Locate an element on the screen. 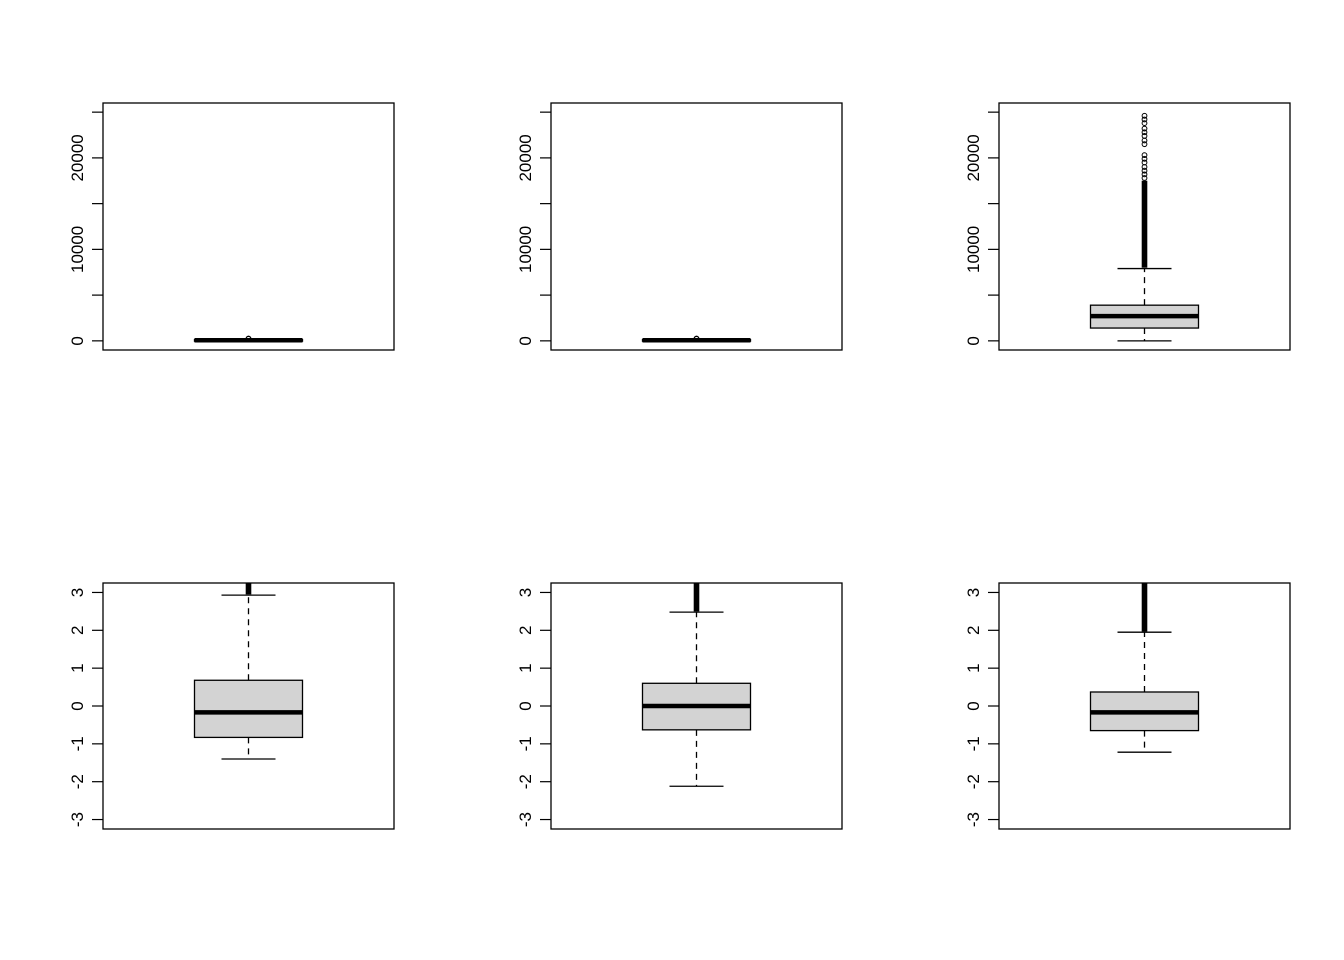  panel-6: -3 -2 -1 0 1 2 3 is located at coordinates (1127, 706).